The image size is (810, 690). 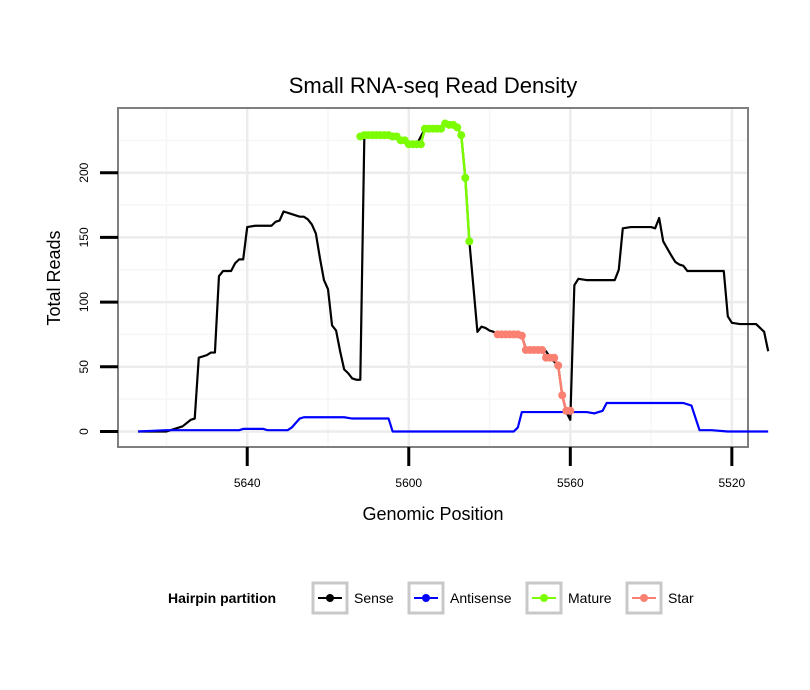 I want to click on y-tick-label: 150, so click(x=84, y=237).